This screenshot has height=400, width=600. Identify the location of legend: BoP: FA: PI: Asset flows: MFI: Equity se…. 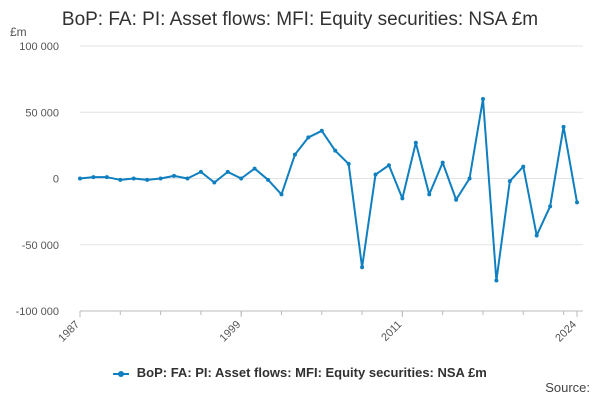
(300, 372).